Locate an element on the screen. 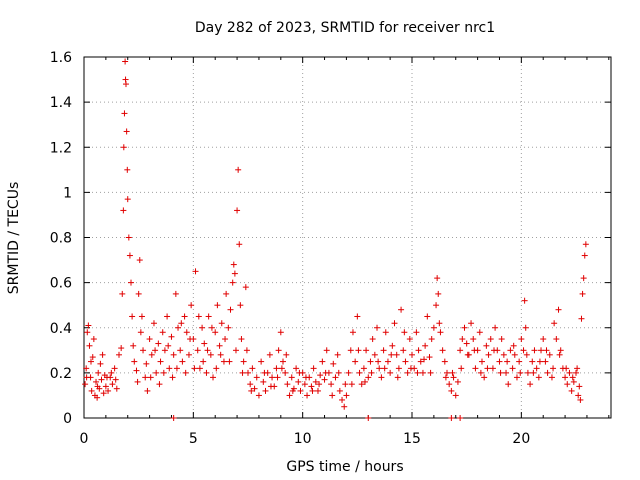 This screenshot has height=480, width=640. y-axis-label: SRMTID / TECUs is located at coordinates (14, 238).